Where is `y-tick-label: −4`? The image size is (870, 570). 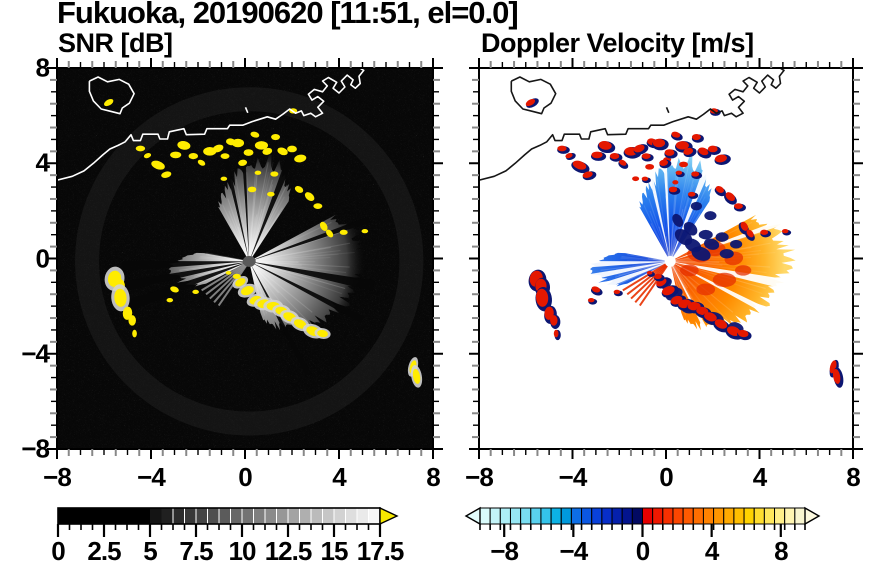
y-tick-label: −4 is located at coordinates (35, 353).